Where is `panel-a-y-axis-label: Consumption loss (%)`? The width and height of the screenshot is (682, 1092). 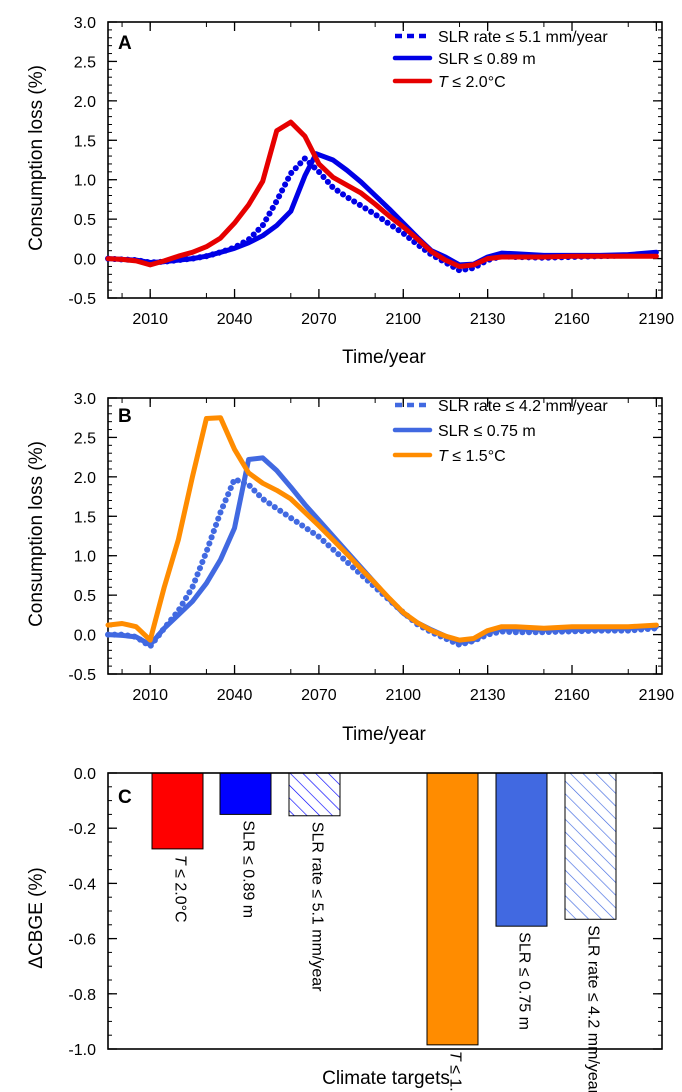
panel-a-y-axis-label: Consumption loss (%) is located at coordinates (36, 158).